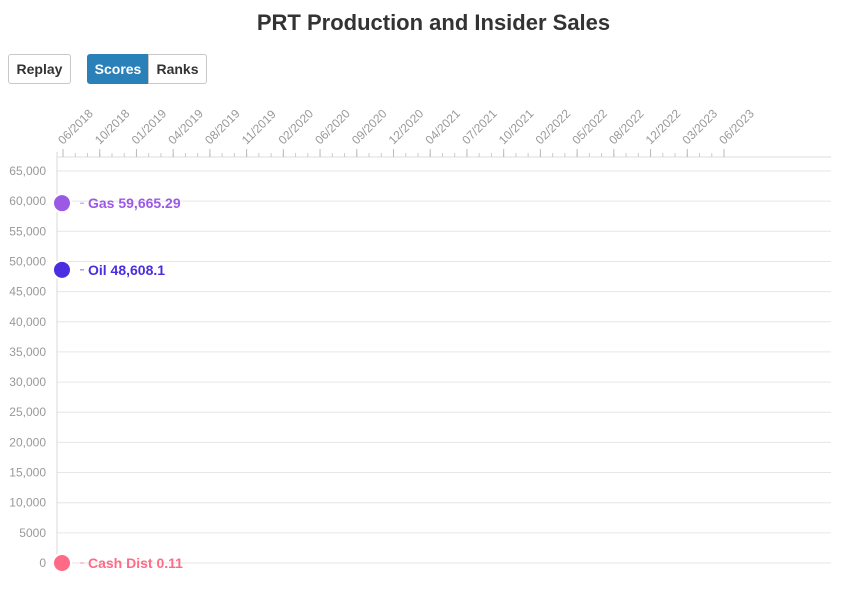 This screenshot has width=867, height=589. I want to click on y-tick-label: 55,000, so click(27, 231).